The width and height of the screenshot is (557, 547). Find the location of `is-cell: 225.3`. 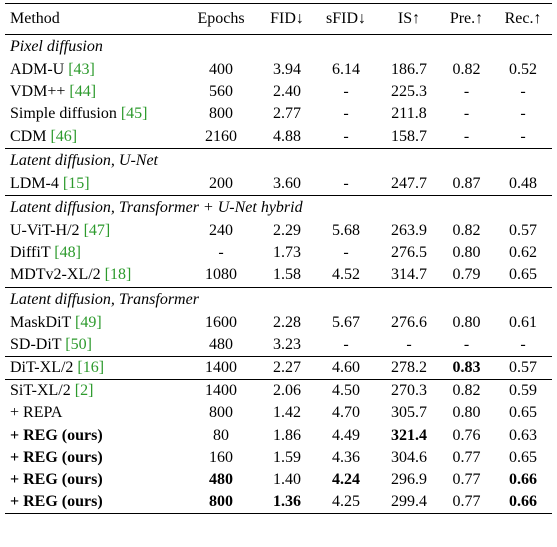

is-cell: 225.3 is located at coordinates (409, 92).